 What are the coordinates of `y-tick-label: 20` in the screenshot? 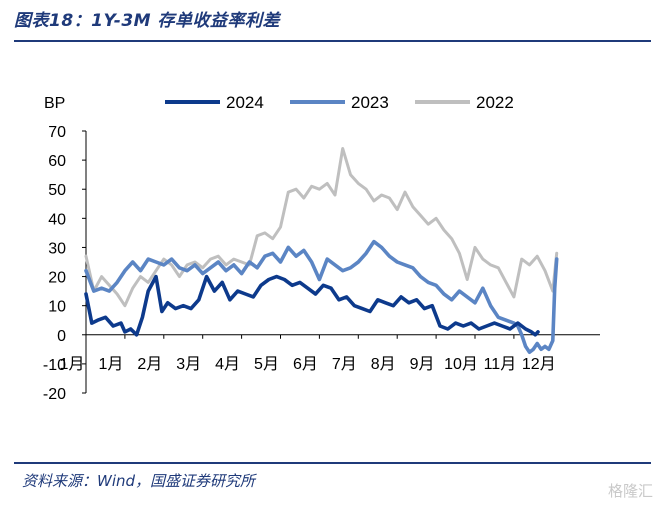 It's located at (57, 278).